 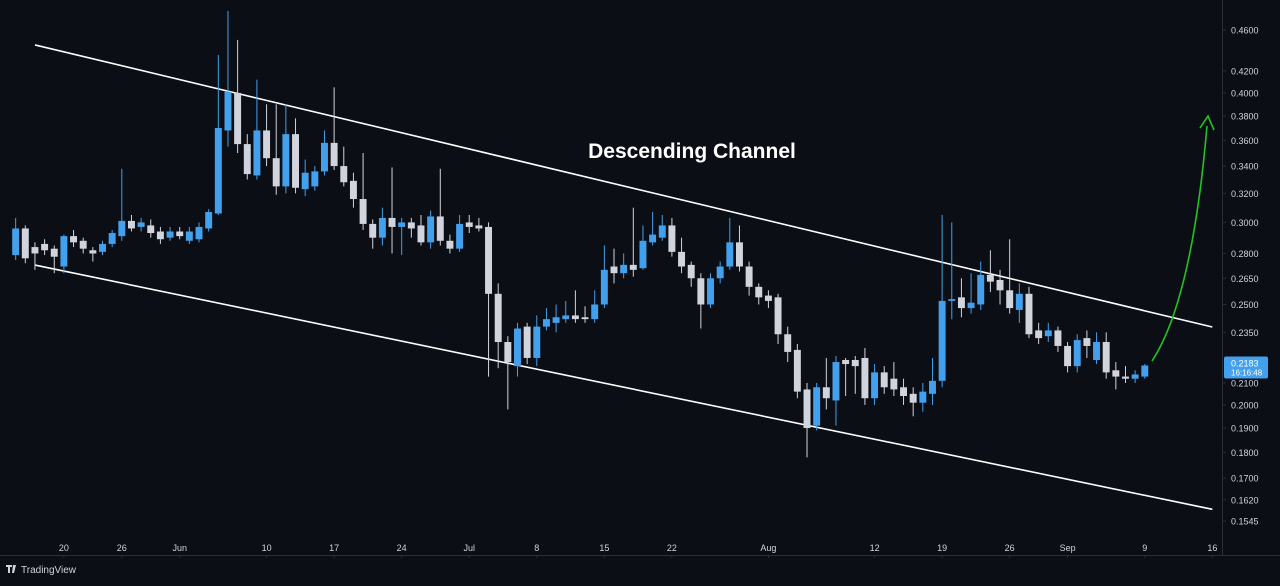 I want to click on x-tick-label: Jul, so click(x=469, y=548).